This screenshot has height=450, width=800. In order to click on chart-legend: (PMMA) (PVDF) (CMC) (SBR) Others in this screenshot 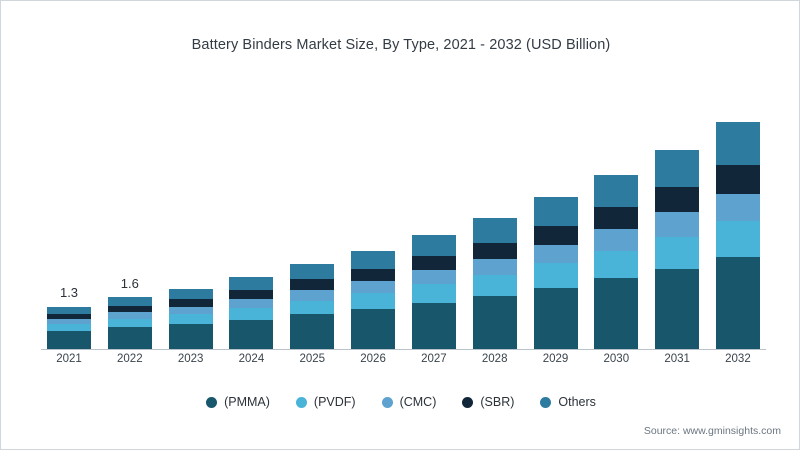, I will do `click(400, 402)`.